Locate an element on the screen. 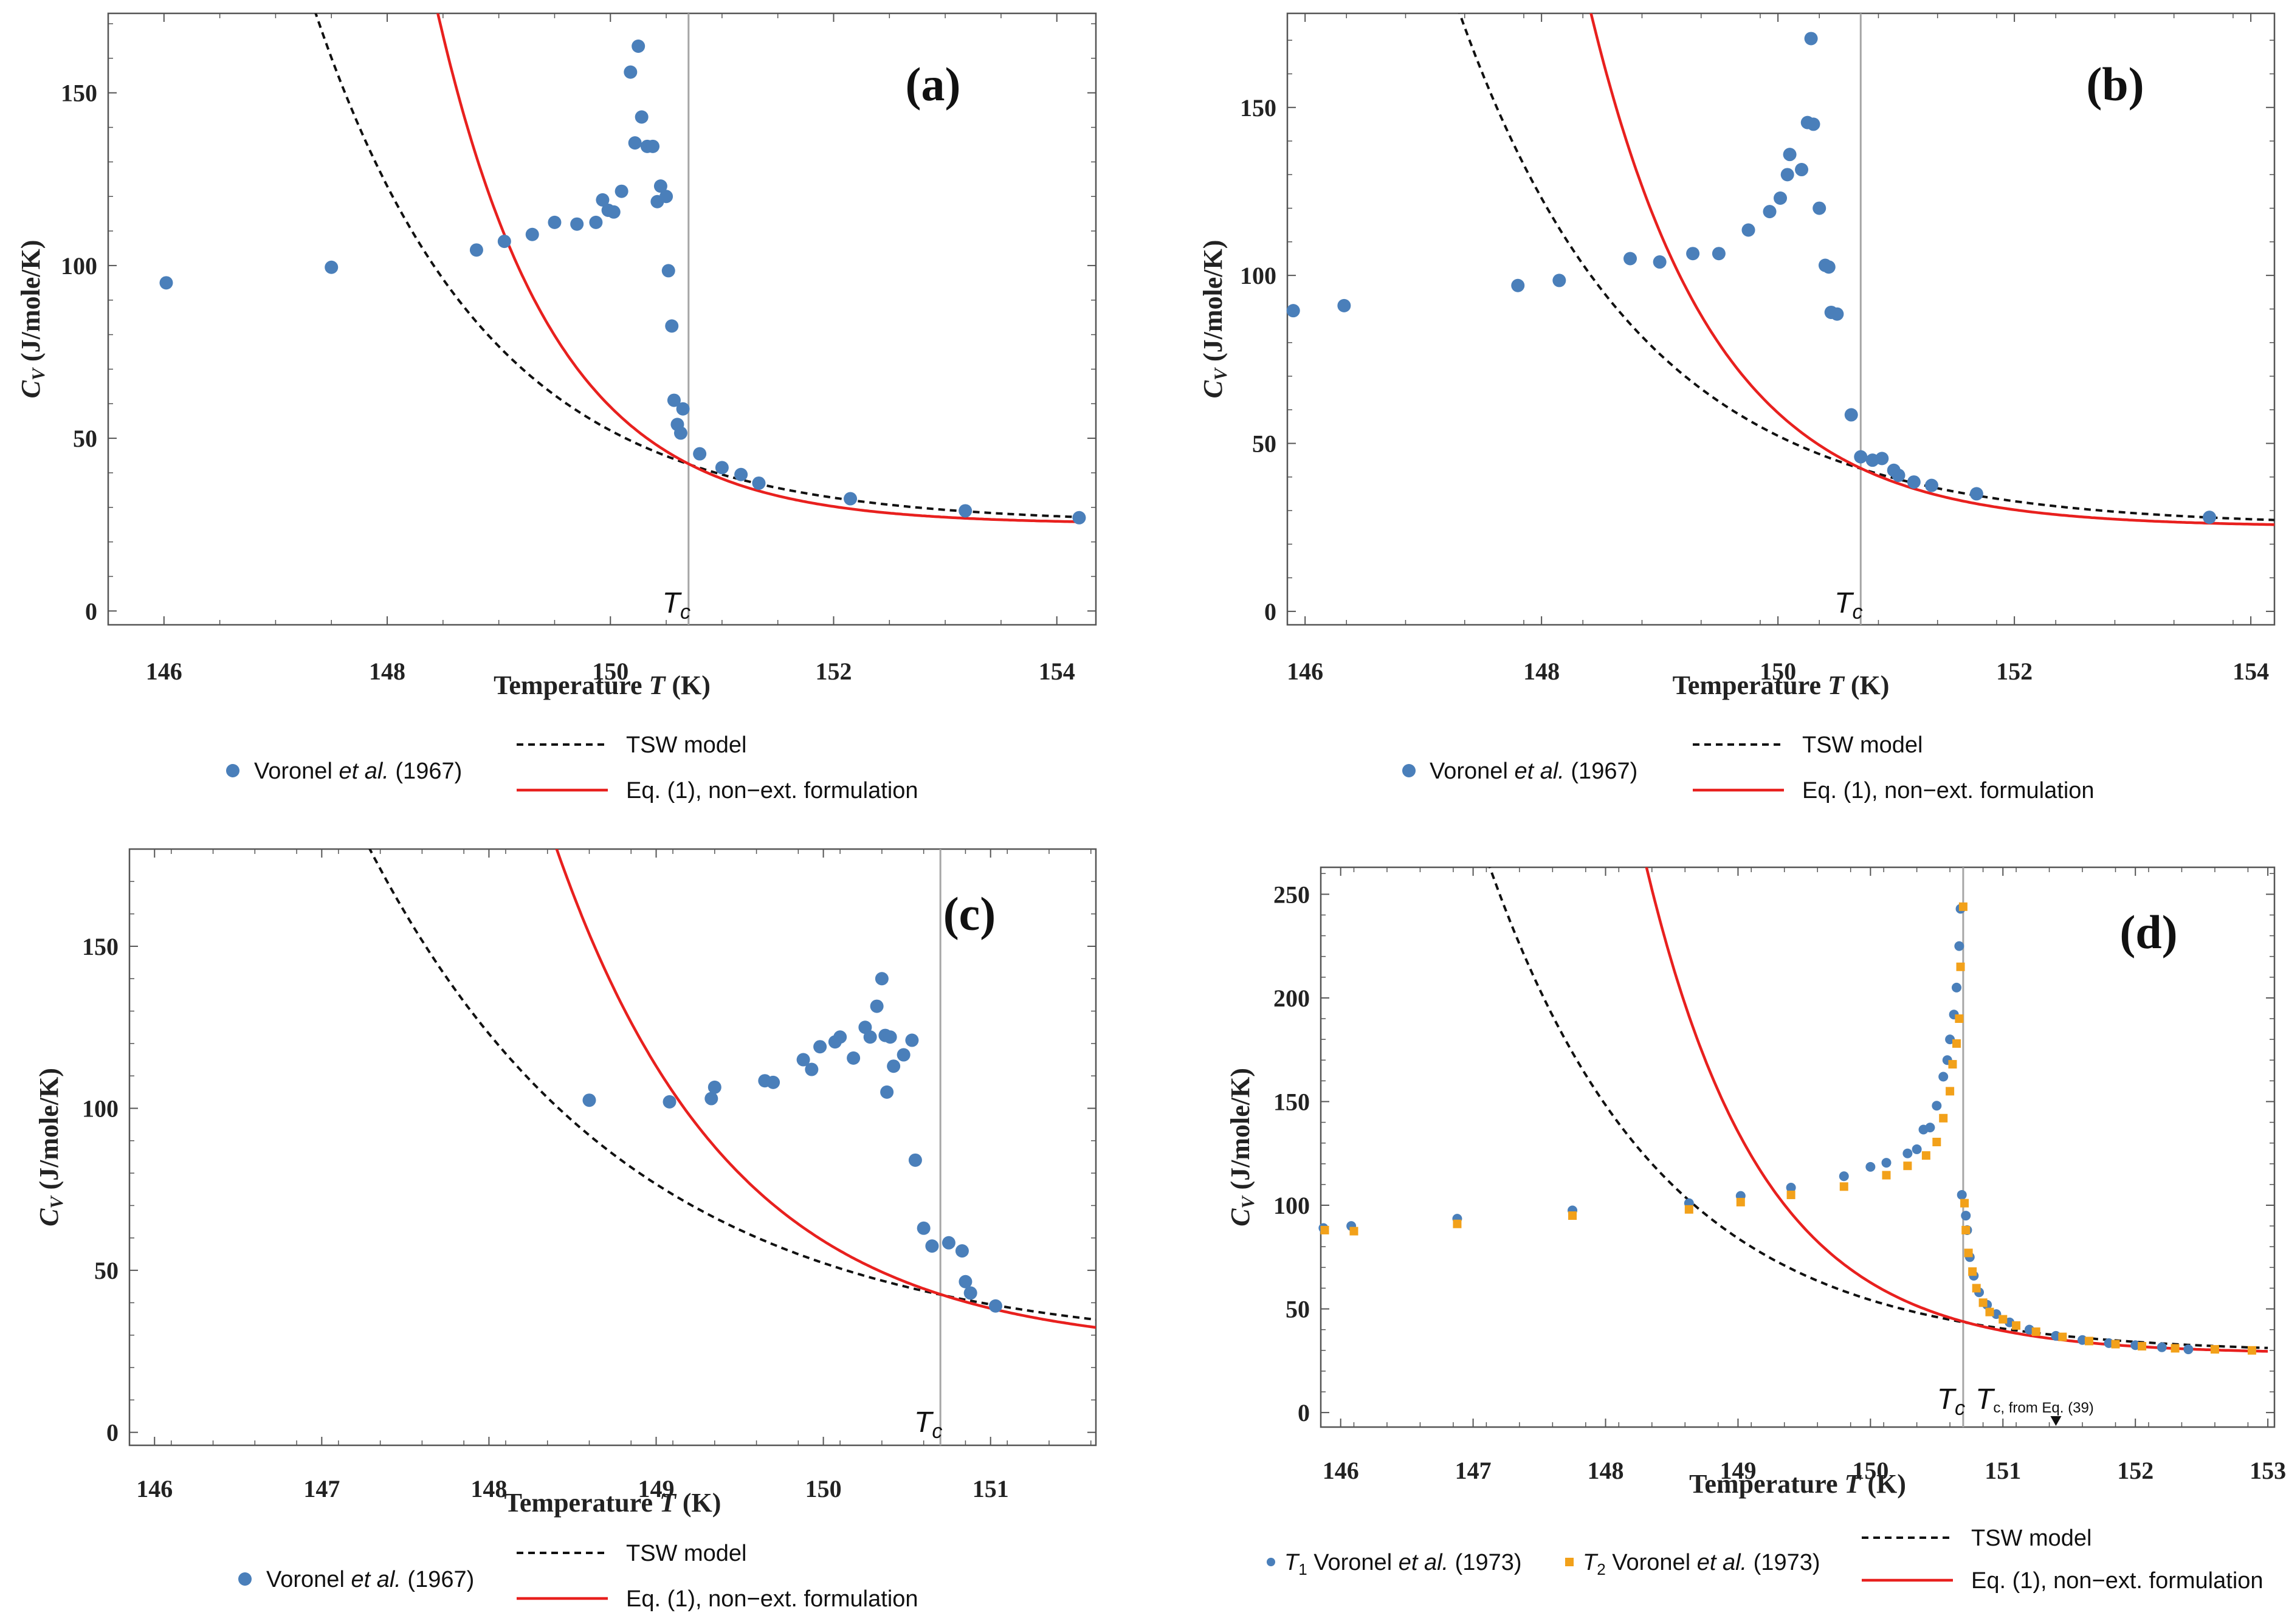 The image size is (2286, 1624). x-tick-label: 146 is located at coordinates (1305, 671).